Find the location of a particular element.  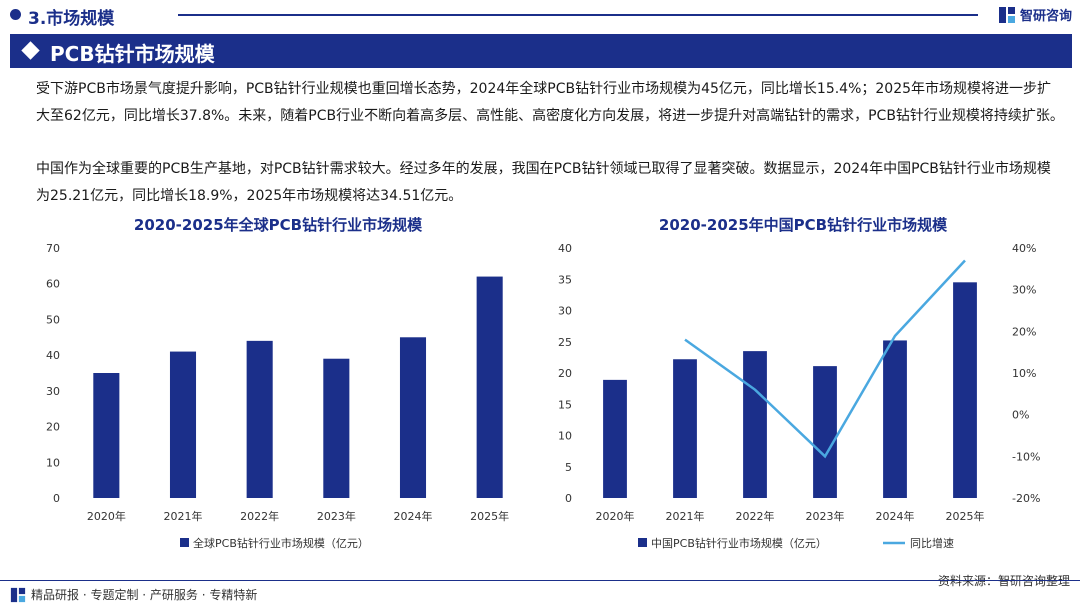

top-divider is located at coordinates (578, 15).